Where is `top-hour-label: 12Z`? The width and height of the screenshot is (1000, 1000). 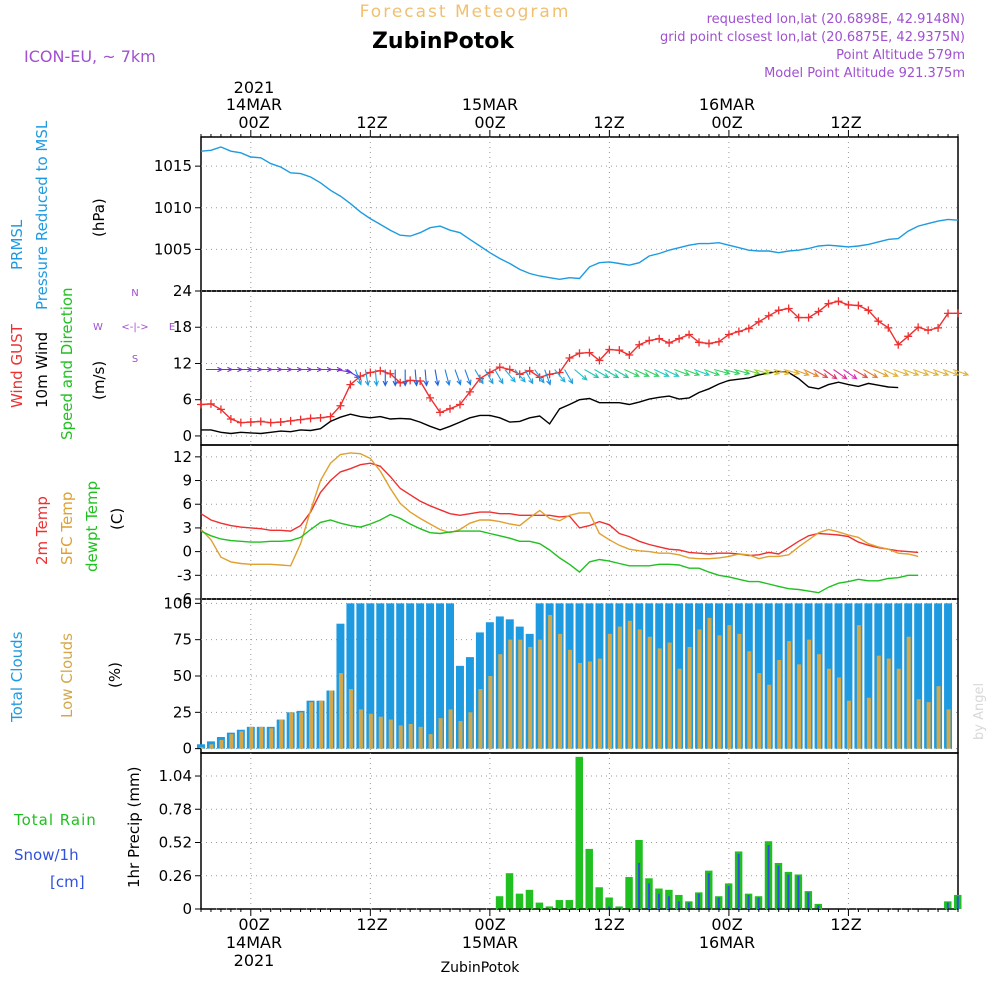 top-hour-label: 12Z is located at coordinates (845, 122).